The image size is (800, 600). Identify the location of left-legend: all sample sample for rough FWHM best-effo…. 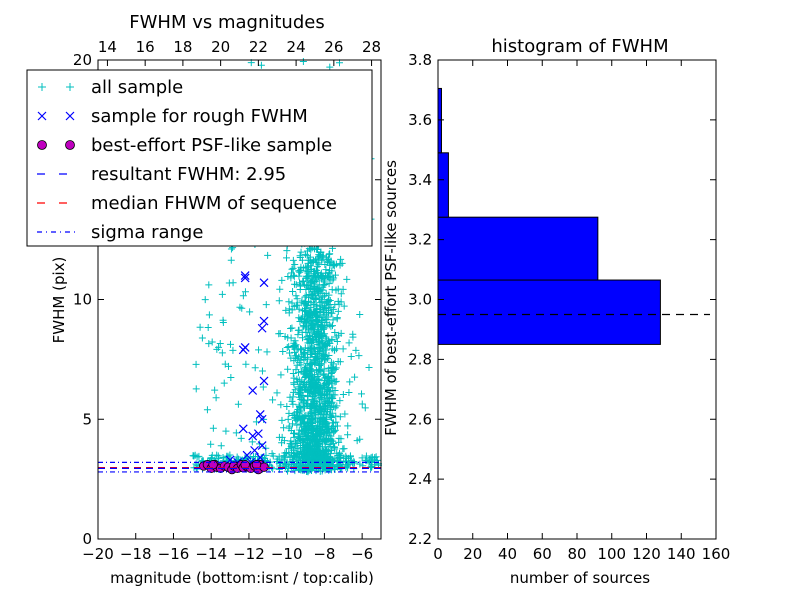
(199, 158).